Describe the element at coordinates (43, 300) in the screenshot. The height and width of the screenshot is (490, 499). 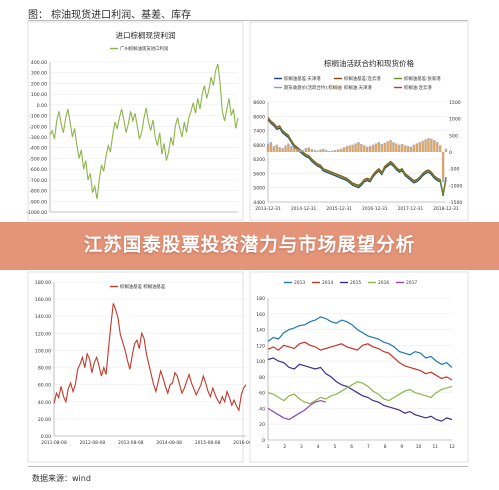
I see `y-tick-label: 160.00` at that location.